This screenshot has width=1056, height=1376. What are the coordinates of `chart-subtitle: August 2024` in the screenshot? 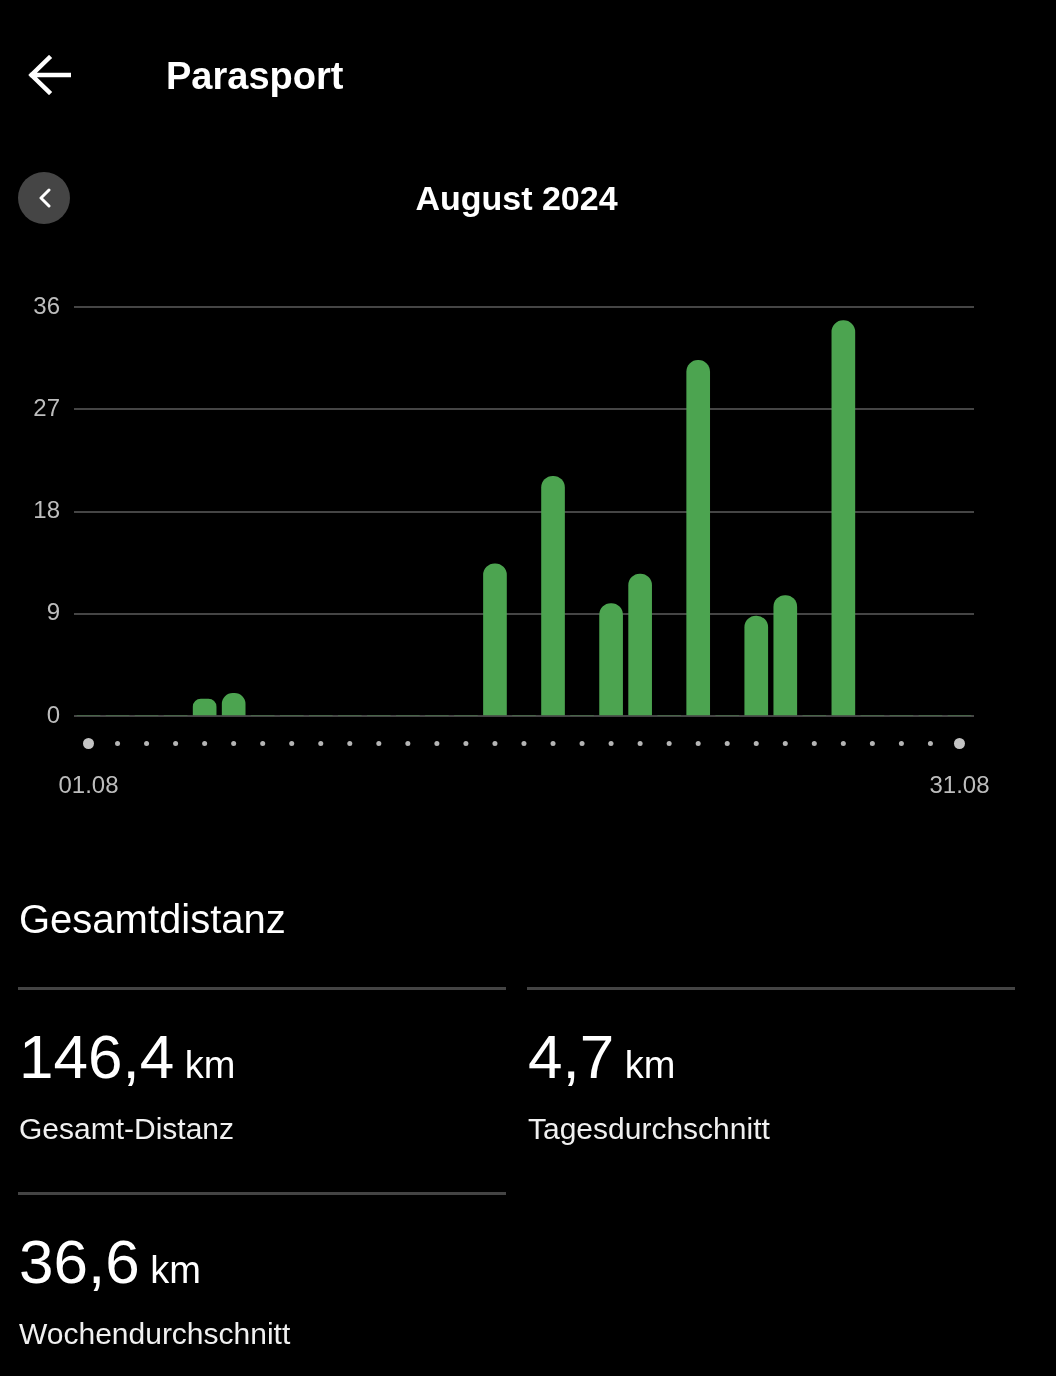 It's located at (516, 198).